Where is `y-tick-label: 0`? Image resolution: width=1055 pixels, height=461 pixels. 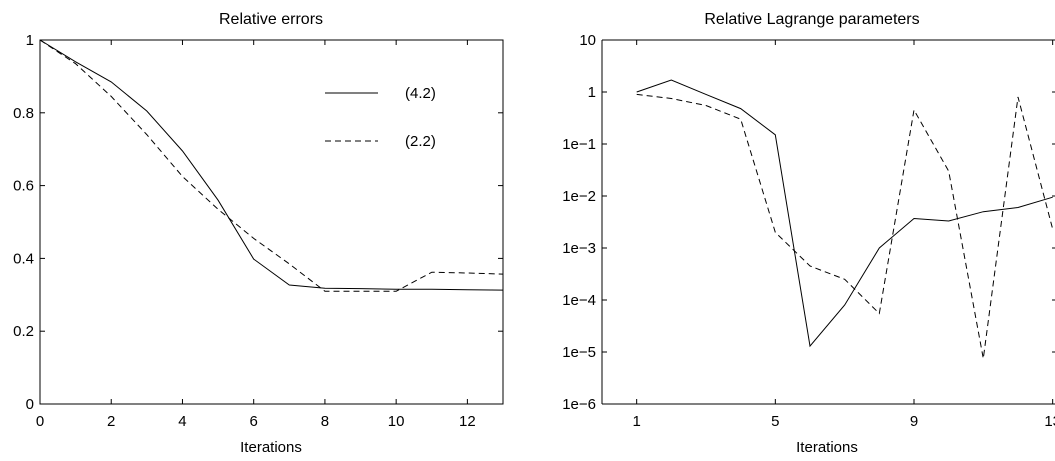 y-tick-label: 0 is located at coordinates (30, 404).